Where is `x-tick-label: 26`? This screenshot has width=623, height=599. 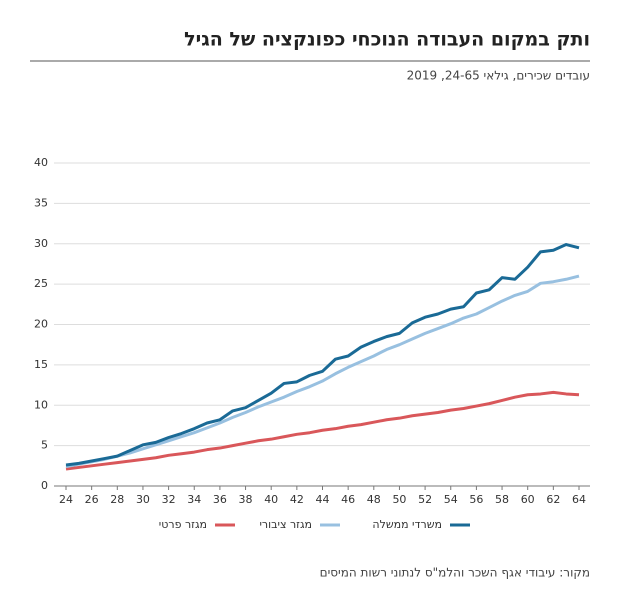 x-tick-label: 26 is located at coordinates (92, 499).